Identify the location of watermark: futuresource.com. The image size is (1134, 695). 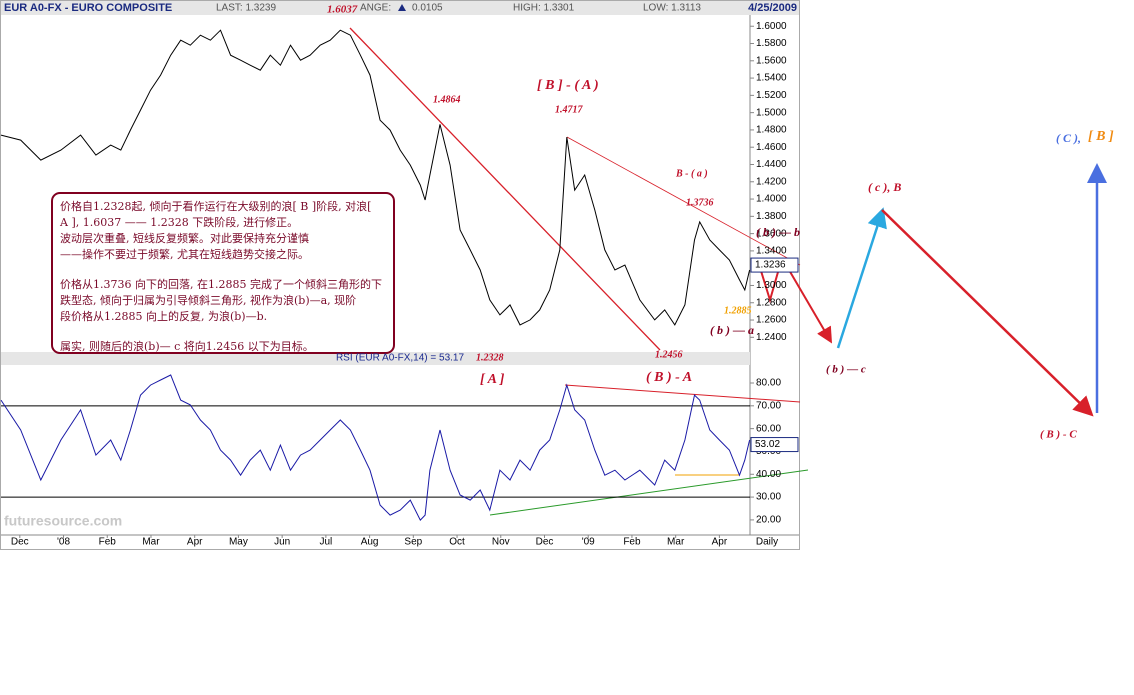
(63, 521).